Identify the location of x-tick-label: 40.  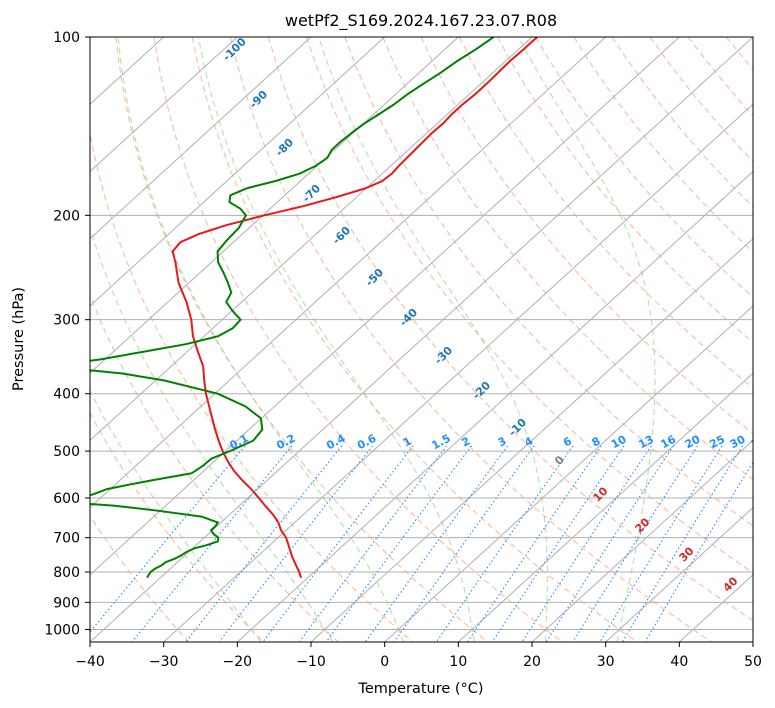
(679, 662).